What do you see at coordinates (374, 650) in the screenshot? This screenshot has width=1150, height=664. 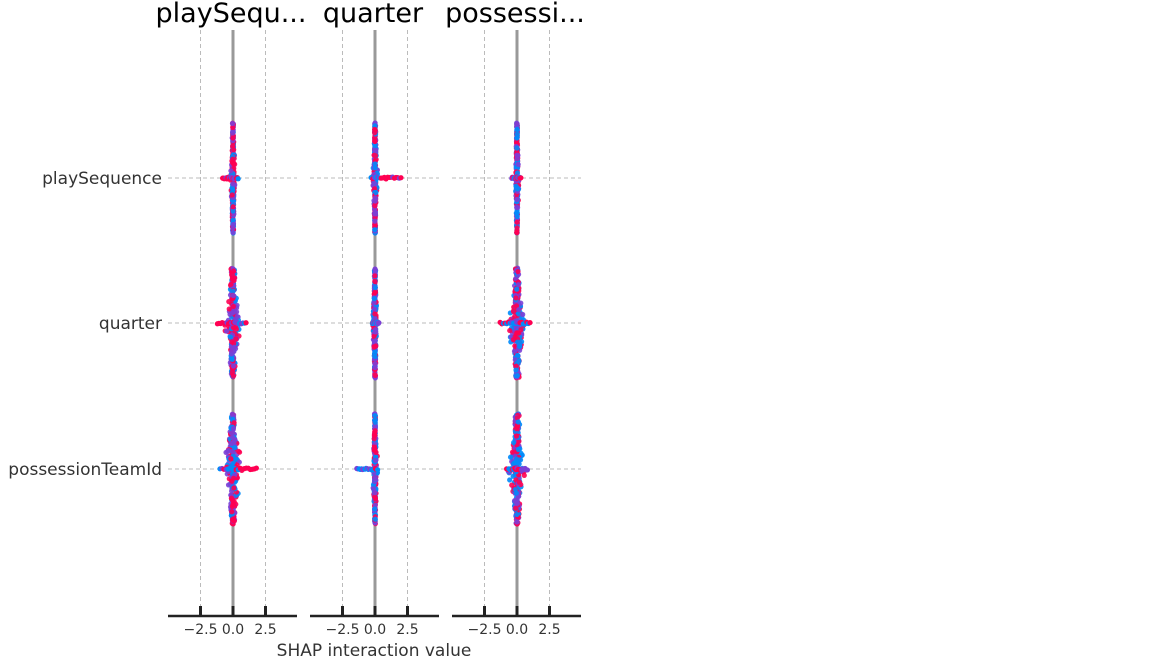 I see `x-axis-label: SHAP interaction value` at bounding box center [374, 650].